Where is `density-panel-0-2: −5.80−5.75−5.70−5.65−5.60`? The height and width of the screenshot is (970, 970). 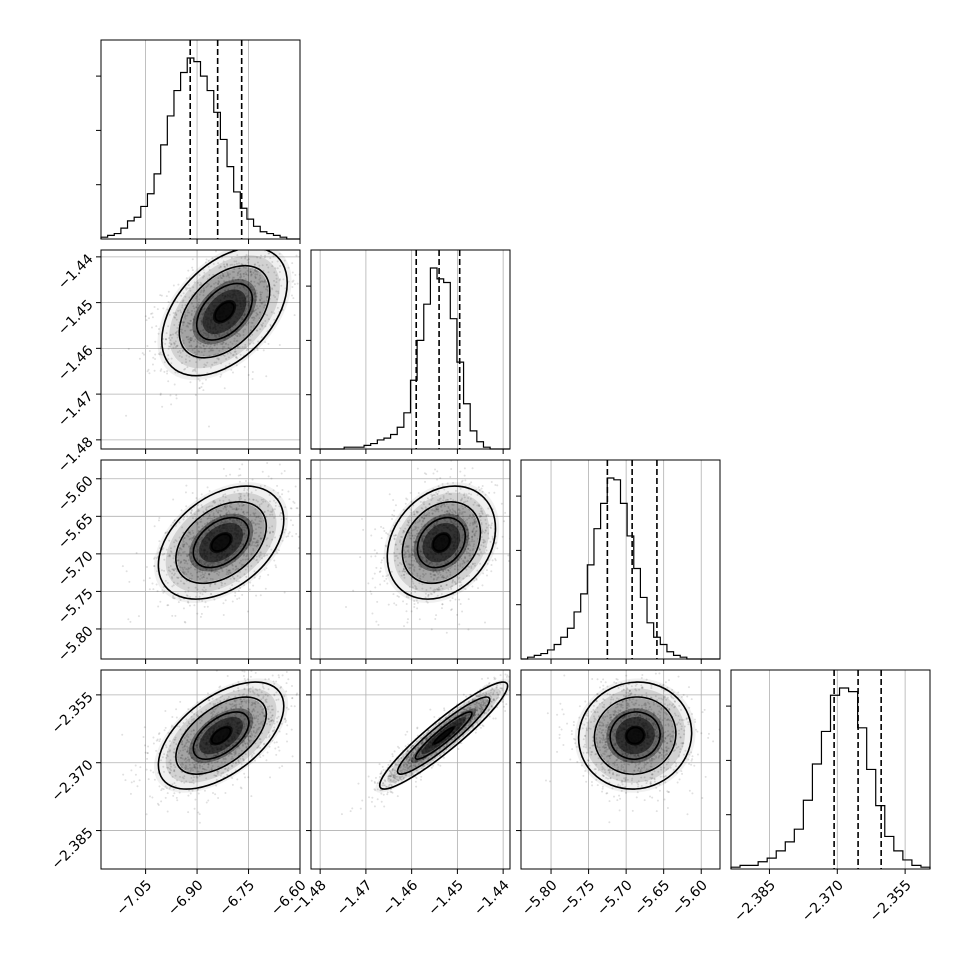 density-panel-0-2: −5.80−5.75−5.70−5.65−5.60 is located at coordinates (178, 562).